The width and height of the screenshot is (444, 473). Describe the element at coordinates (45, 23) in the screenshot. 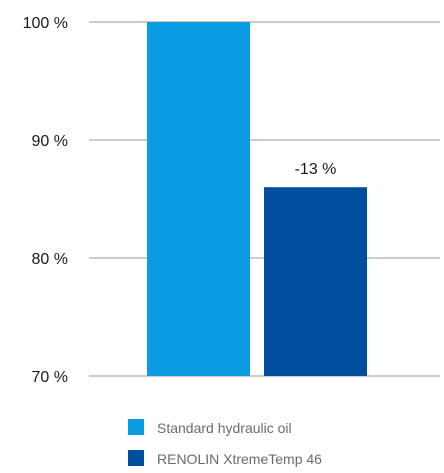

I see `y-tick-label: 100 %` at that location.